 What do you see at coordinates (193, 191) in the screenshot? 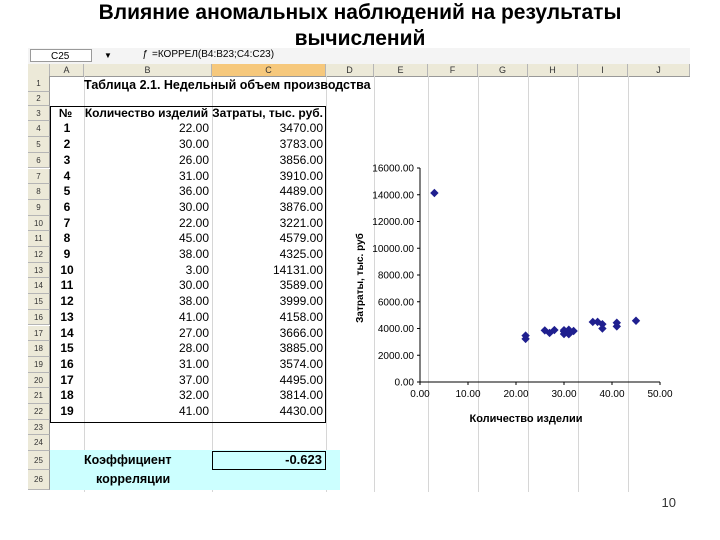
I see `quantity-cell: 36.00` at bounding box center [193, 191].